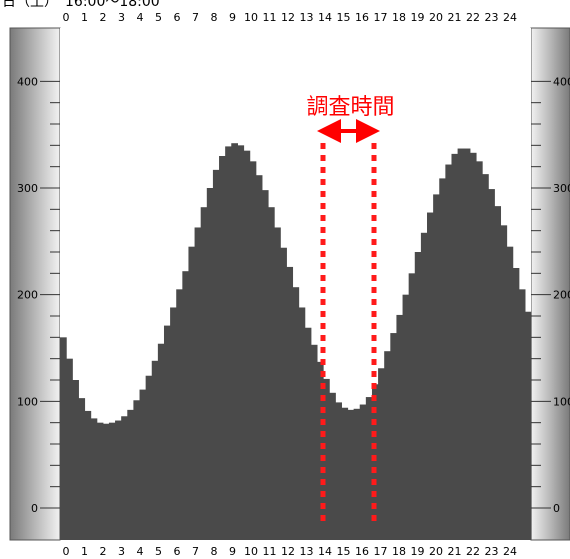  Describe the element at coordinates (362, 551) in the screenshot. I see `bottom-x-tick-label: 16` at that location.